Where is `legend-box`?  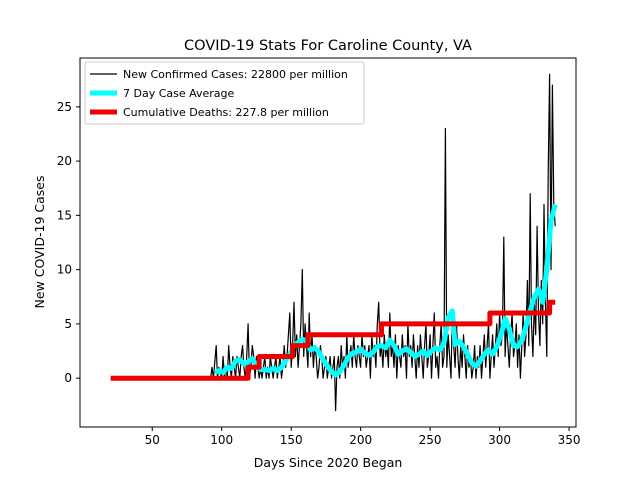 legend-box is located at coordinates (224, 93).